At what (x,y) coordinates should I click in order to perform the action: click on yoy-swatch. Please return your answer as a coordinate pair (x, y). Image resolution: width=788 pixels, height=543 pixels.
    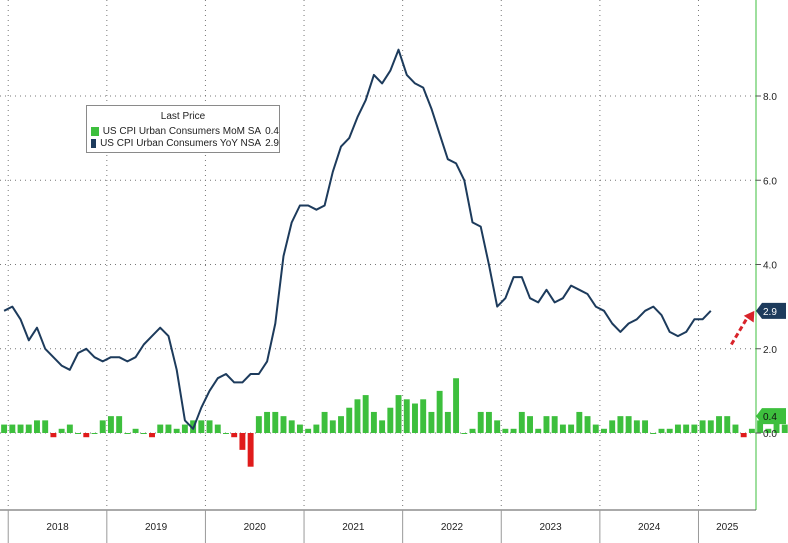
    Looking at the image, I should click on (94, 143).